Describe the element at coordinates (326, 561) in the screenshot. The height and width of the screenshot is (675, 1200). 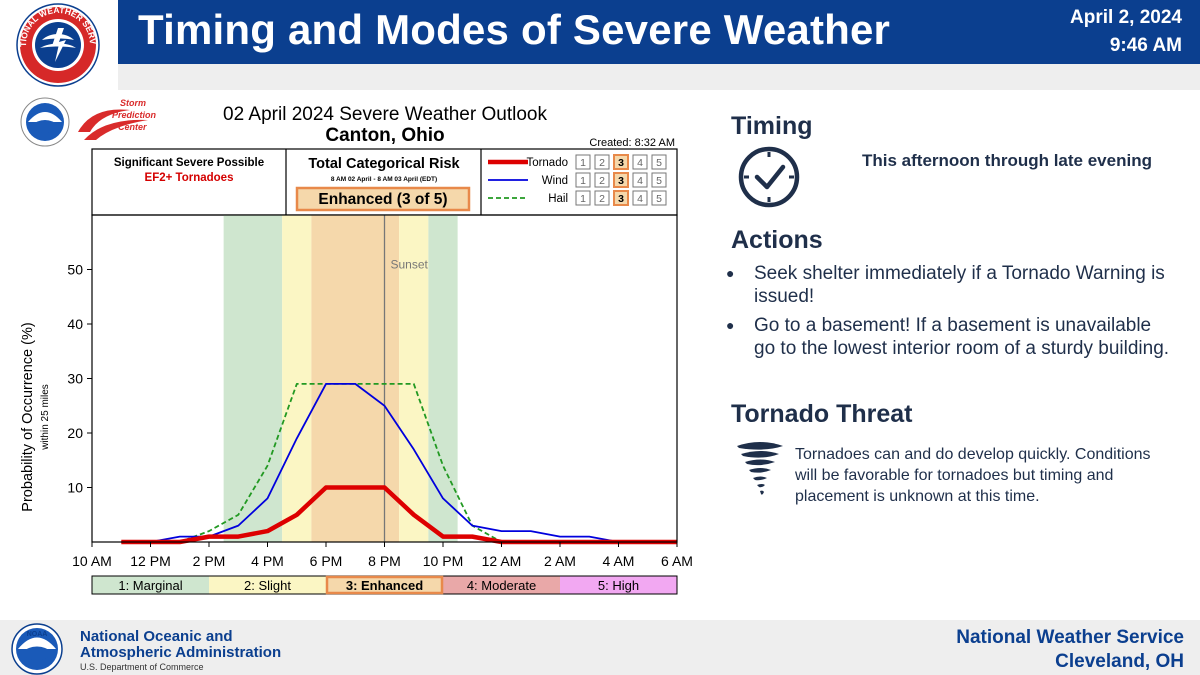
I see `x-tick-label: 6 PM` at that location.